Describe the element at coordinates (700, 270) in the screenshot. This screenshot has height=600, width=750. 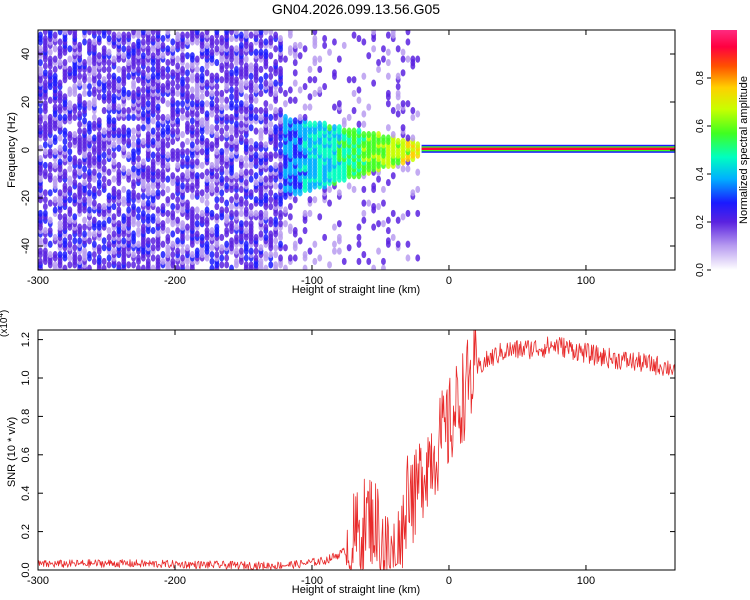
I see `colorbar-tick-label: 0.0` at that location.